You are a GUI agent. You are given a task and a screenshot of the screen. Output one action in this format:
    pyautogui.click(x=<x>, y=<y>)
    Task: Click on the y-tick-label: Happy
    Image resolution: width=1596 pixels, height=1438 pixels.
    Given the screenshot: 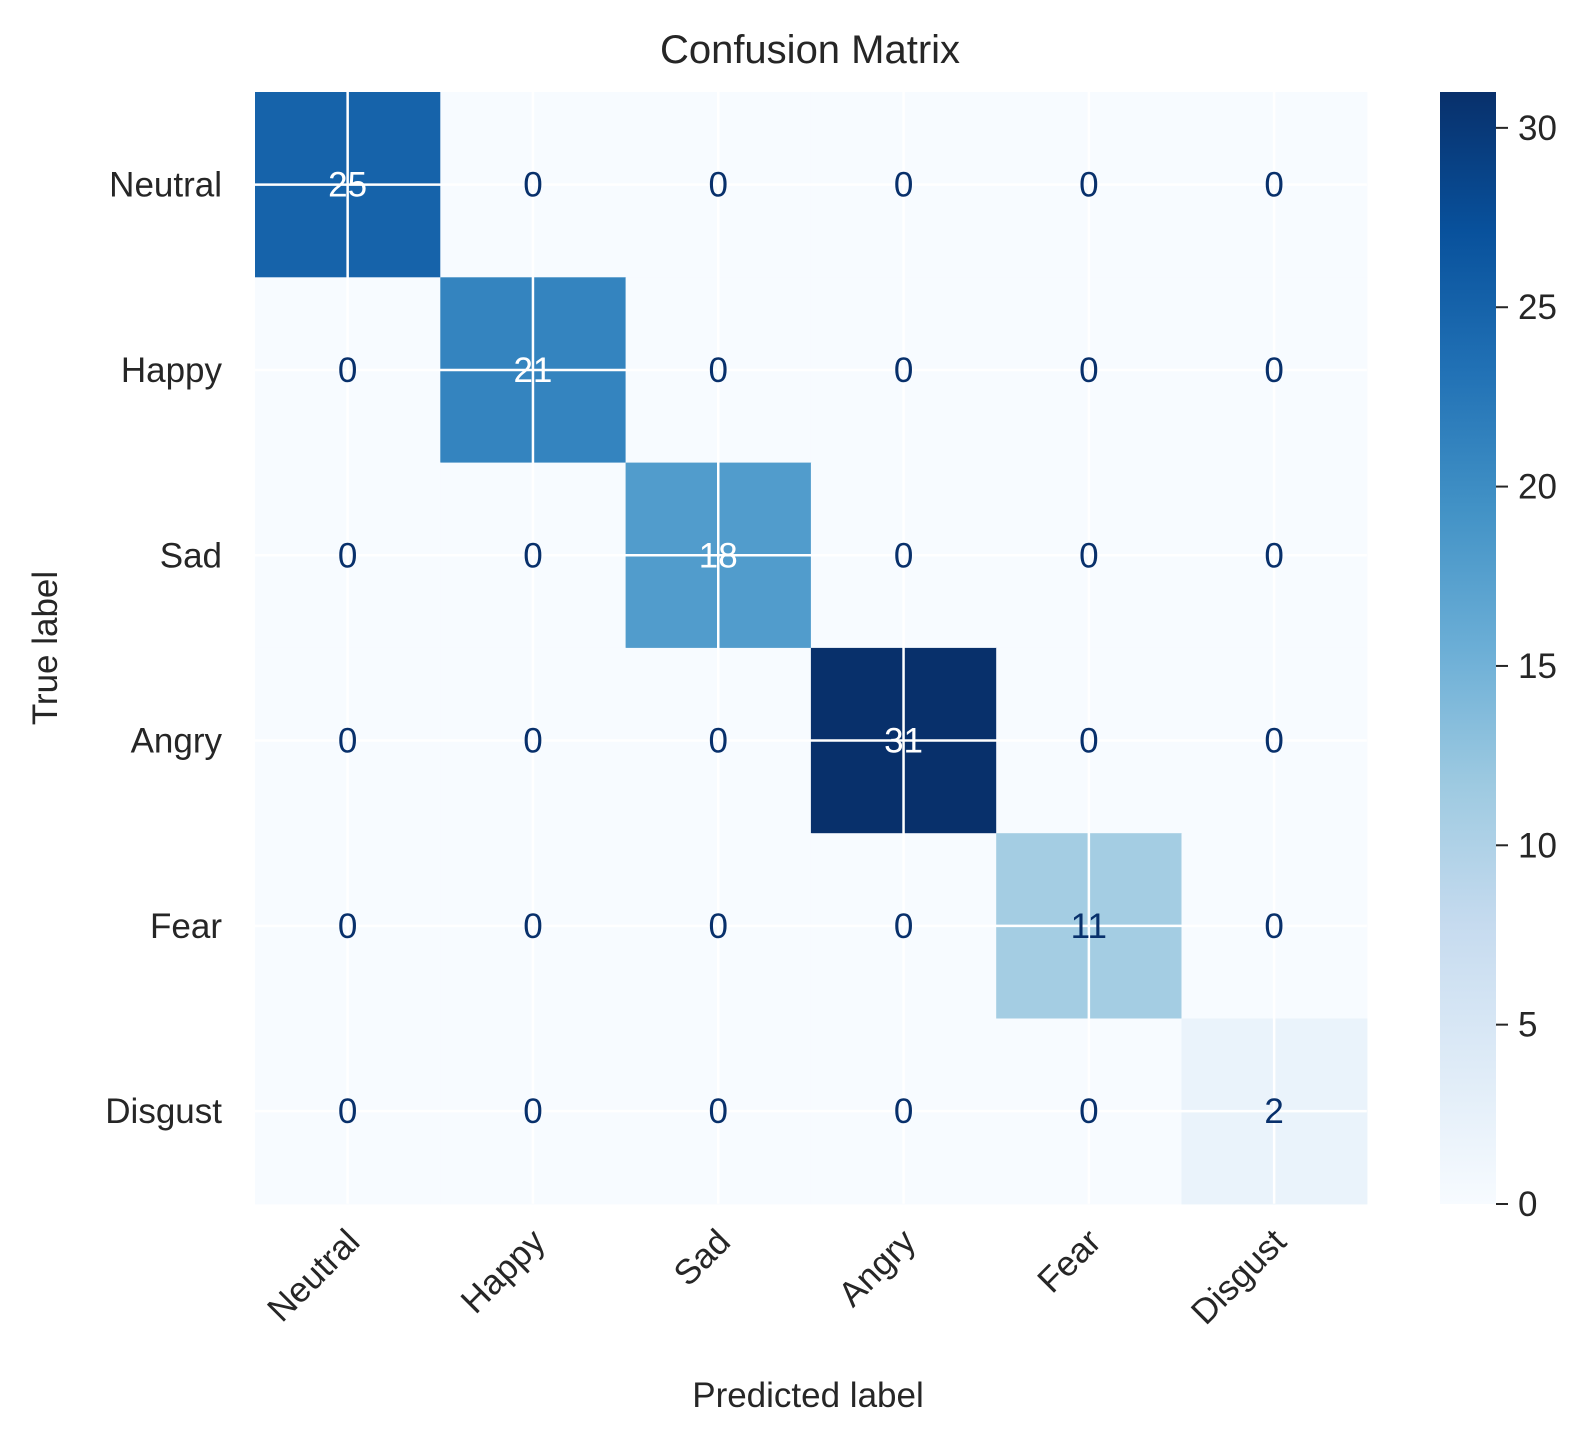 What is the action you would take?
    pyautogui.click(x=172, y=370)
    